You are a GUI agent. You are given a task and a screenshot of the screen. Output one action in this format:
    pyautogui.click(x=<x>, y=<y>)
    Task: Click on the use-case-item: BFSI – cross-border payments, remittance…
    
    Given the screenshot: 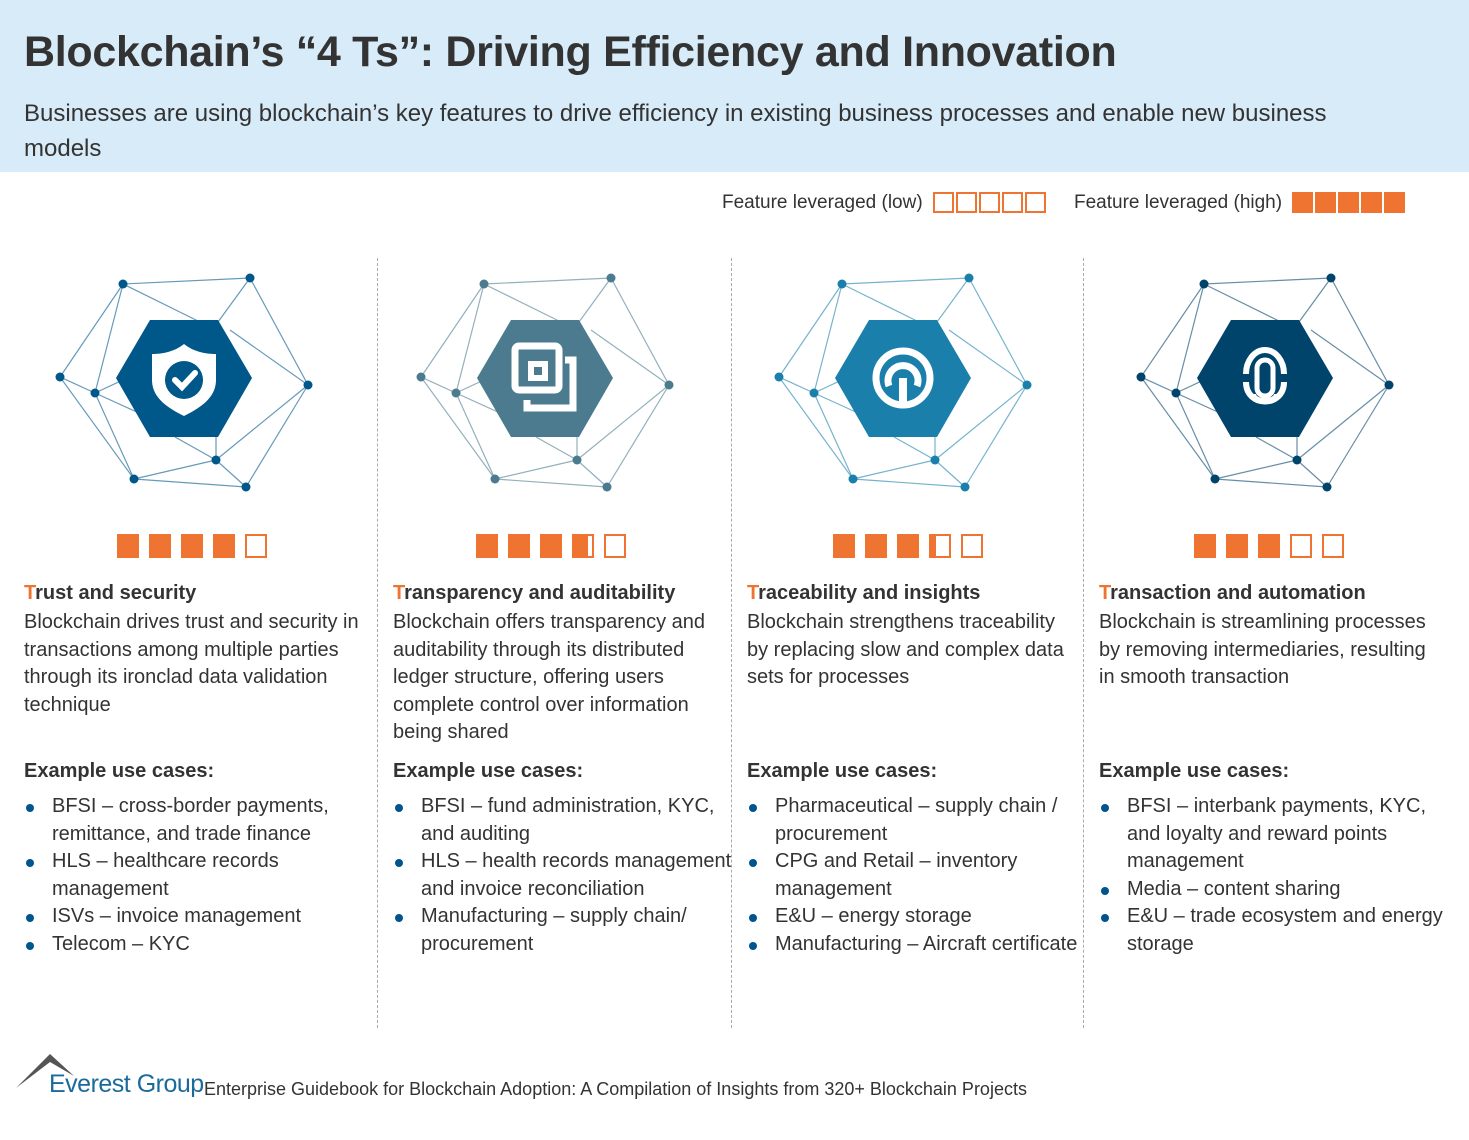 What is the action you would take?
    pyautogui.click(x=201, y=820)
    